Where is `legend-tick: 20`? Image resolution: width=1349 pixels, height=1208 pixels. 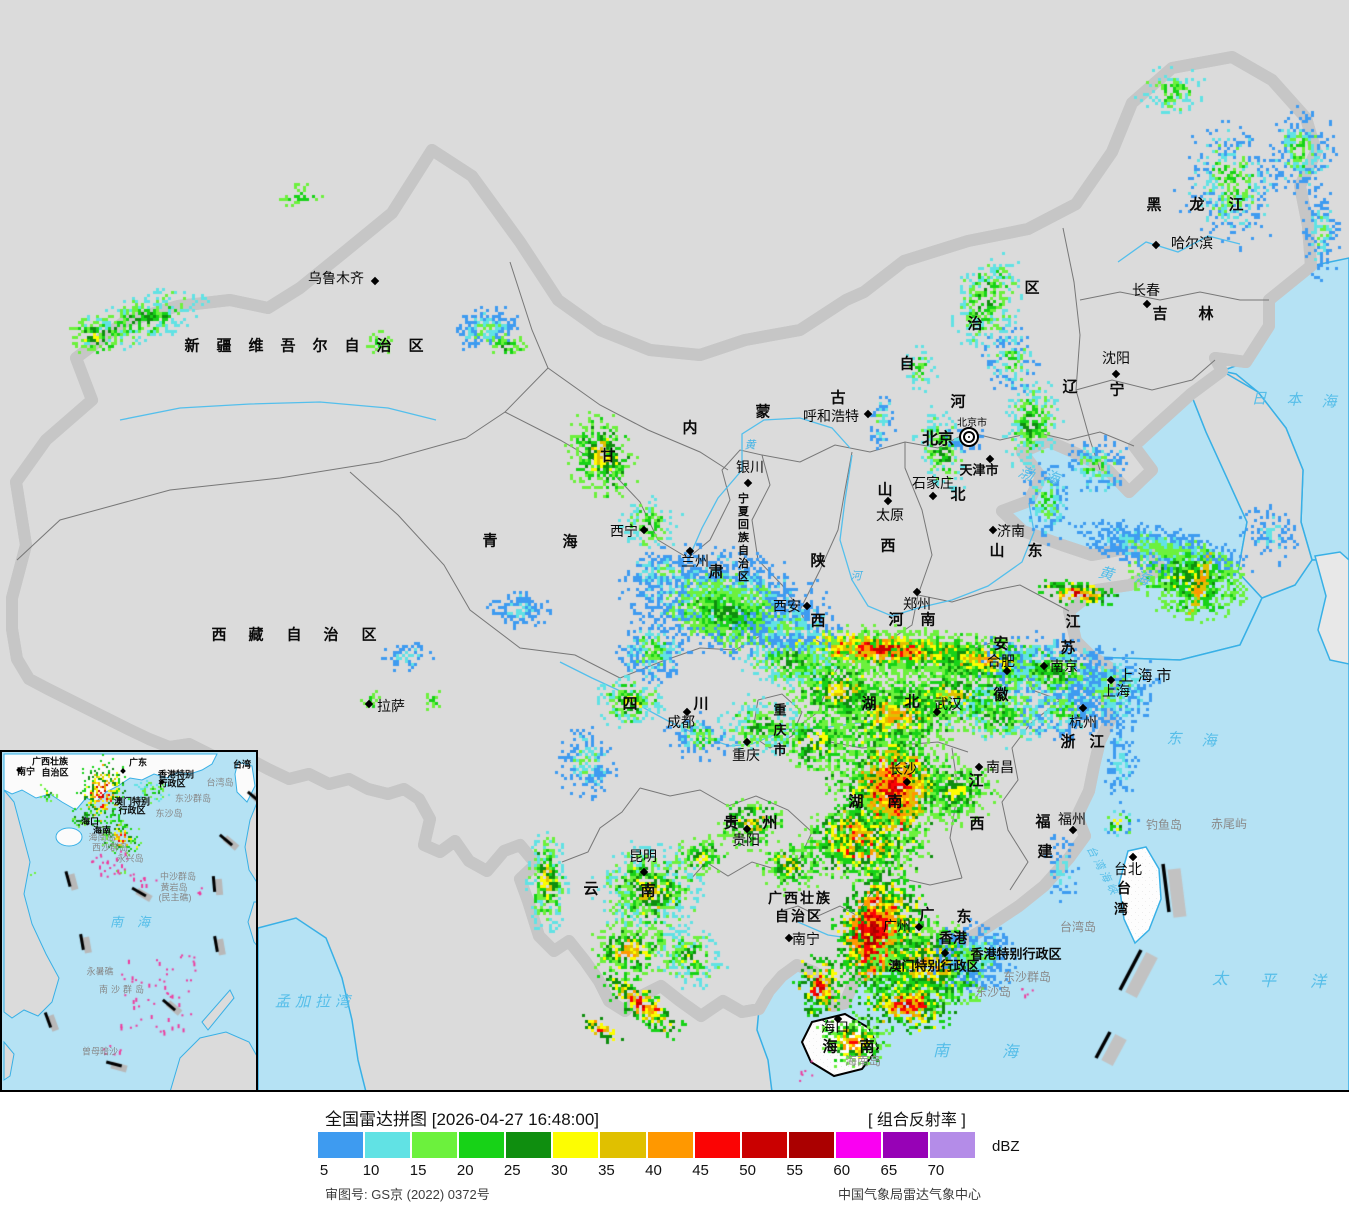
legend-tick: 20 is located at coordinates (465, 1170).